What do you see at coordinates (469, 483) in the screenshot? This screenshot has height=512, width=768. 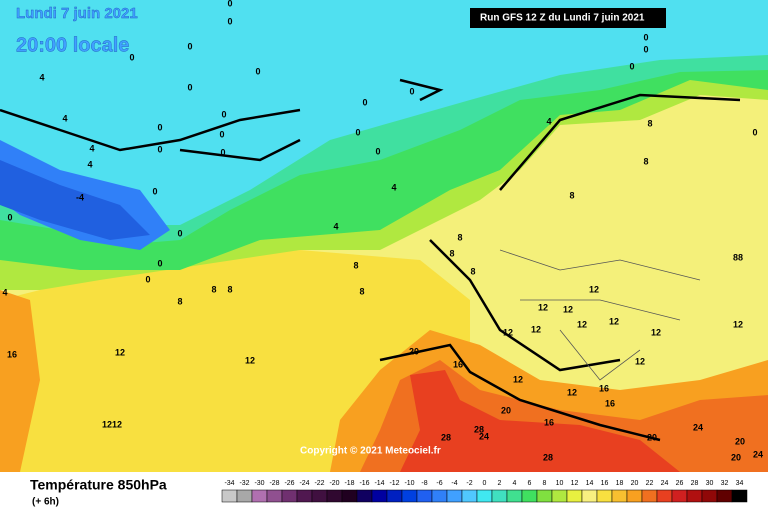 I see `legend-tick-label: -2` at bounding box center [469, 483].